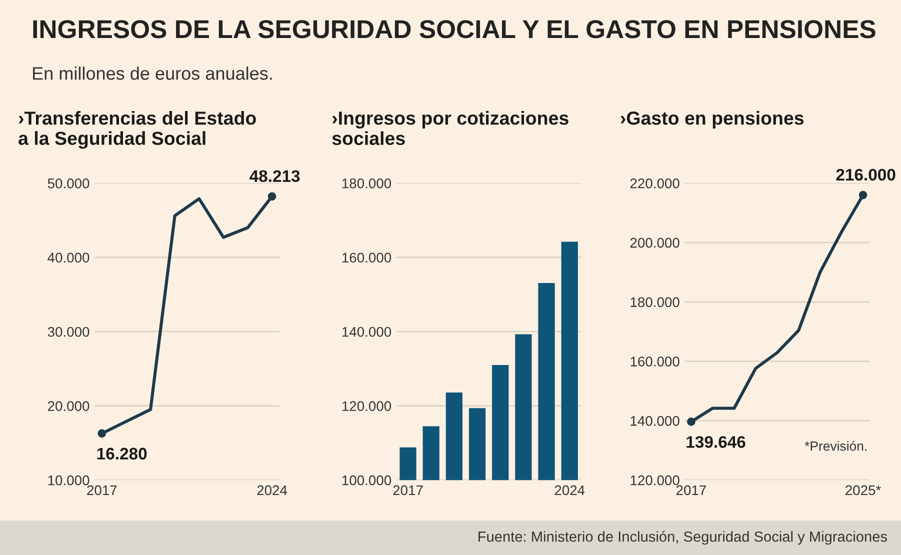 Image resolution: width=901 pixels, height=555 pixels. What do you see at coordinates (716, 442) in the screenshot?
I see `data-label: 139.646` at bounding box center [716, 442].